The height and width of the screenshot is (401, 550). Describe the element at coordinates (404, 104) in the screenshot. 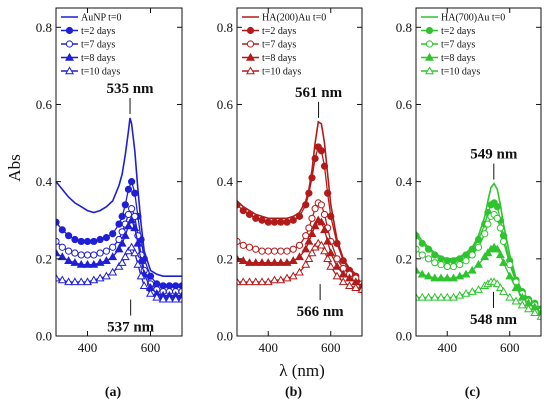

I see `y-tick-label: 0.6` at that location.